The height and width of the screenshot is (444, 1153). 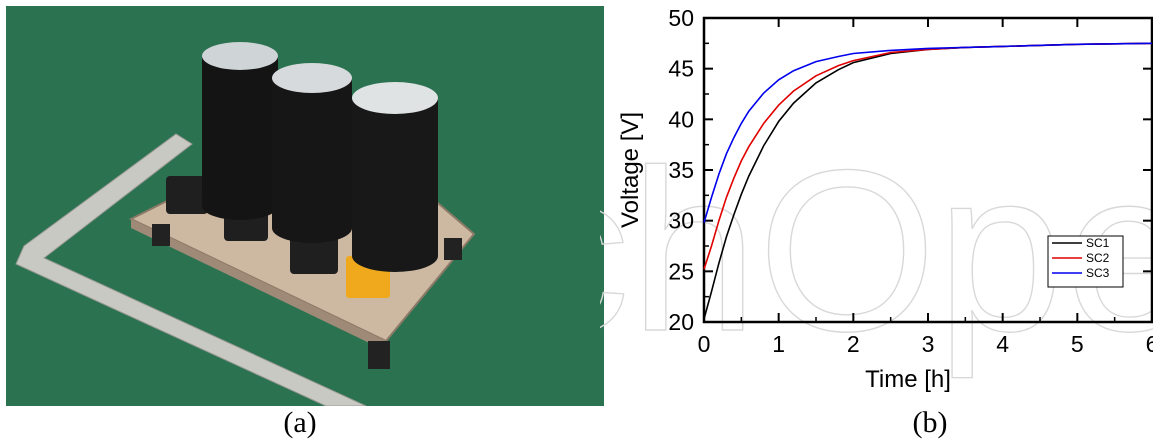 I want to click on y-tick-label: 40, so click(x=681, y=119).